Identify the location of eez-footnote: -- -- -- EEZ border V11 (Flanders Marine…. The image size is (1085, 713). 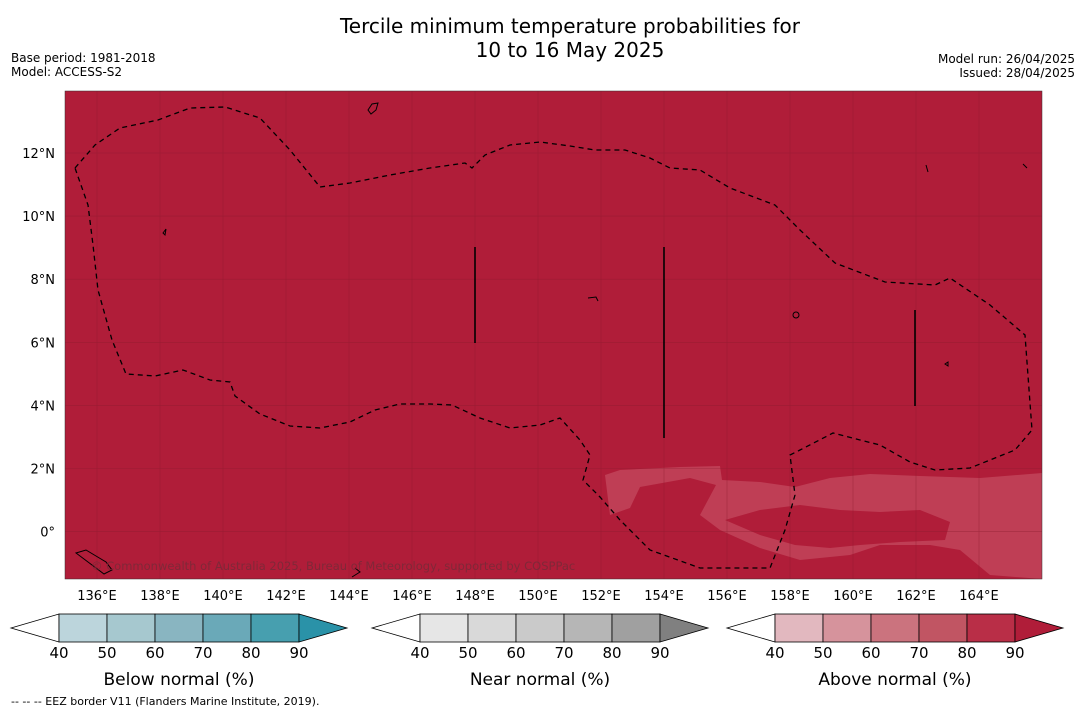
(165, 701).